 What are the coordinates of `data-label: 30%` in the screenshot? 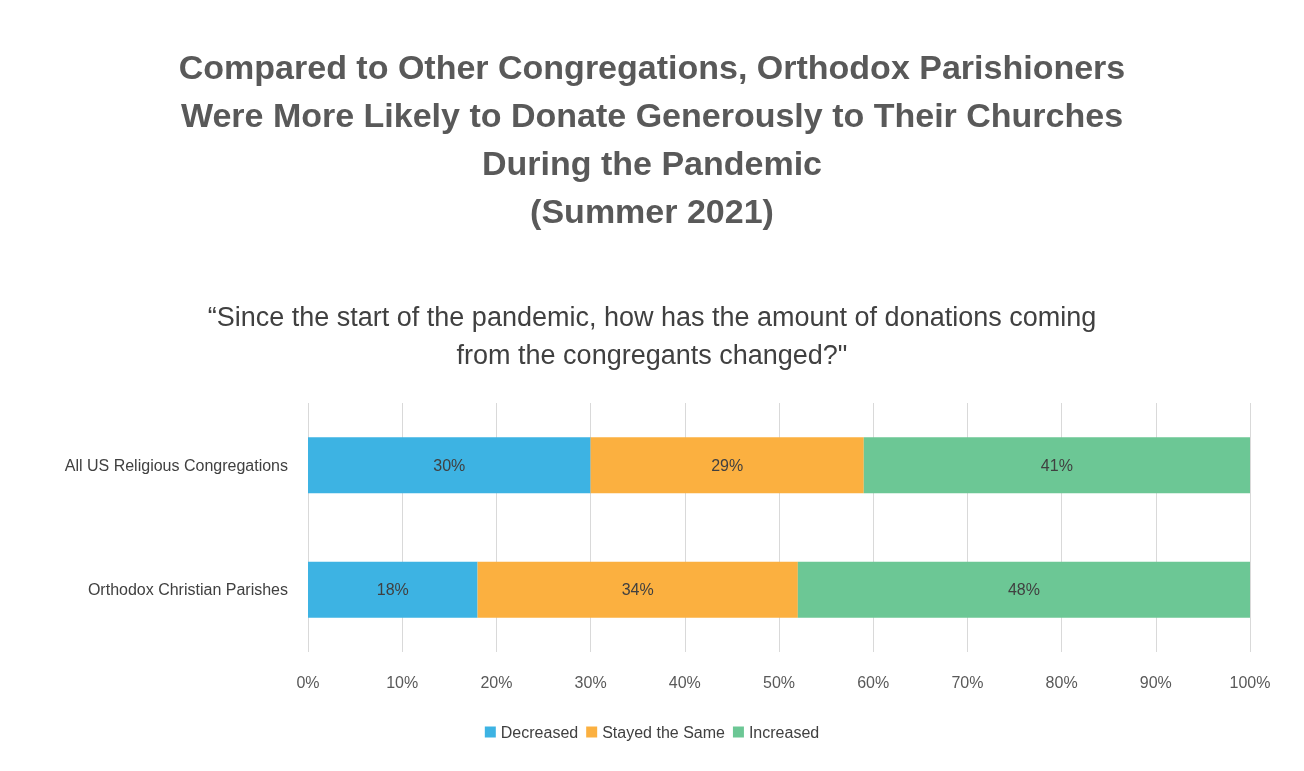 It's located at (449, 465).